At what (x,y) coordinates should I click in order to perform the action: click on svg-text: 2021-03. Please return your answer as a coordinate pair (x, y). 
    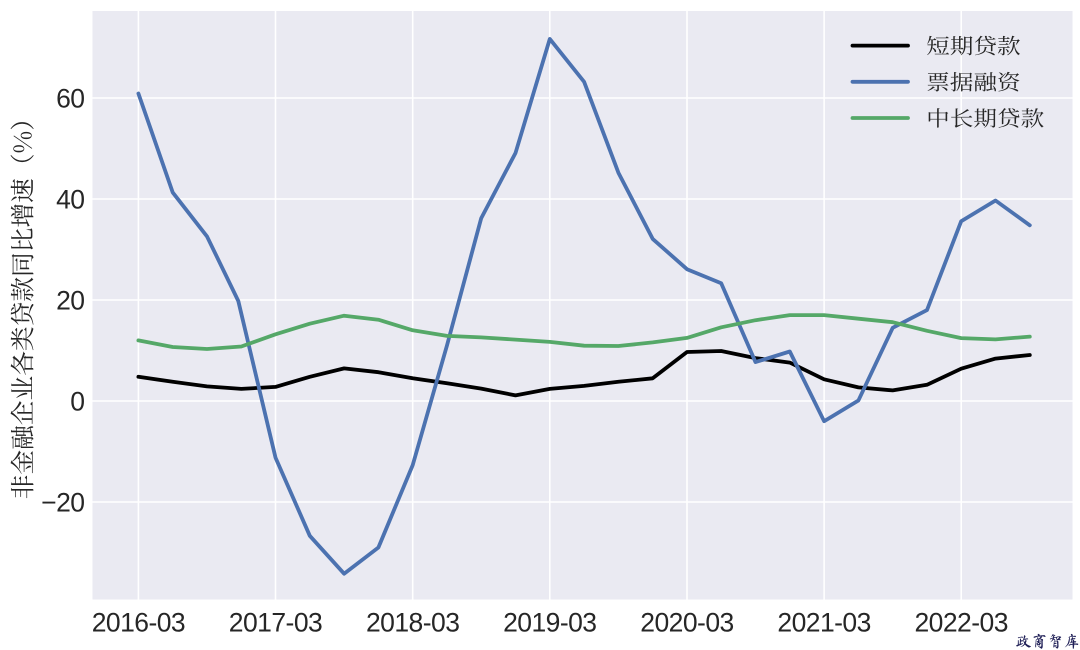
    Looking at the image, I should click on (823, 622).